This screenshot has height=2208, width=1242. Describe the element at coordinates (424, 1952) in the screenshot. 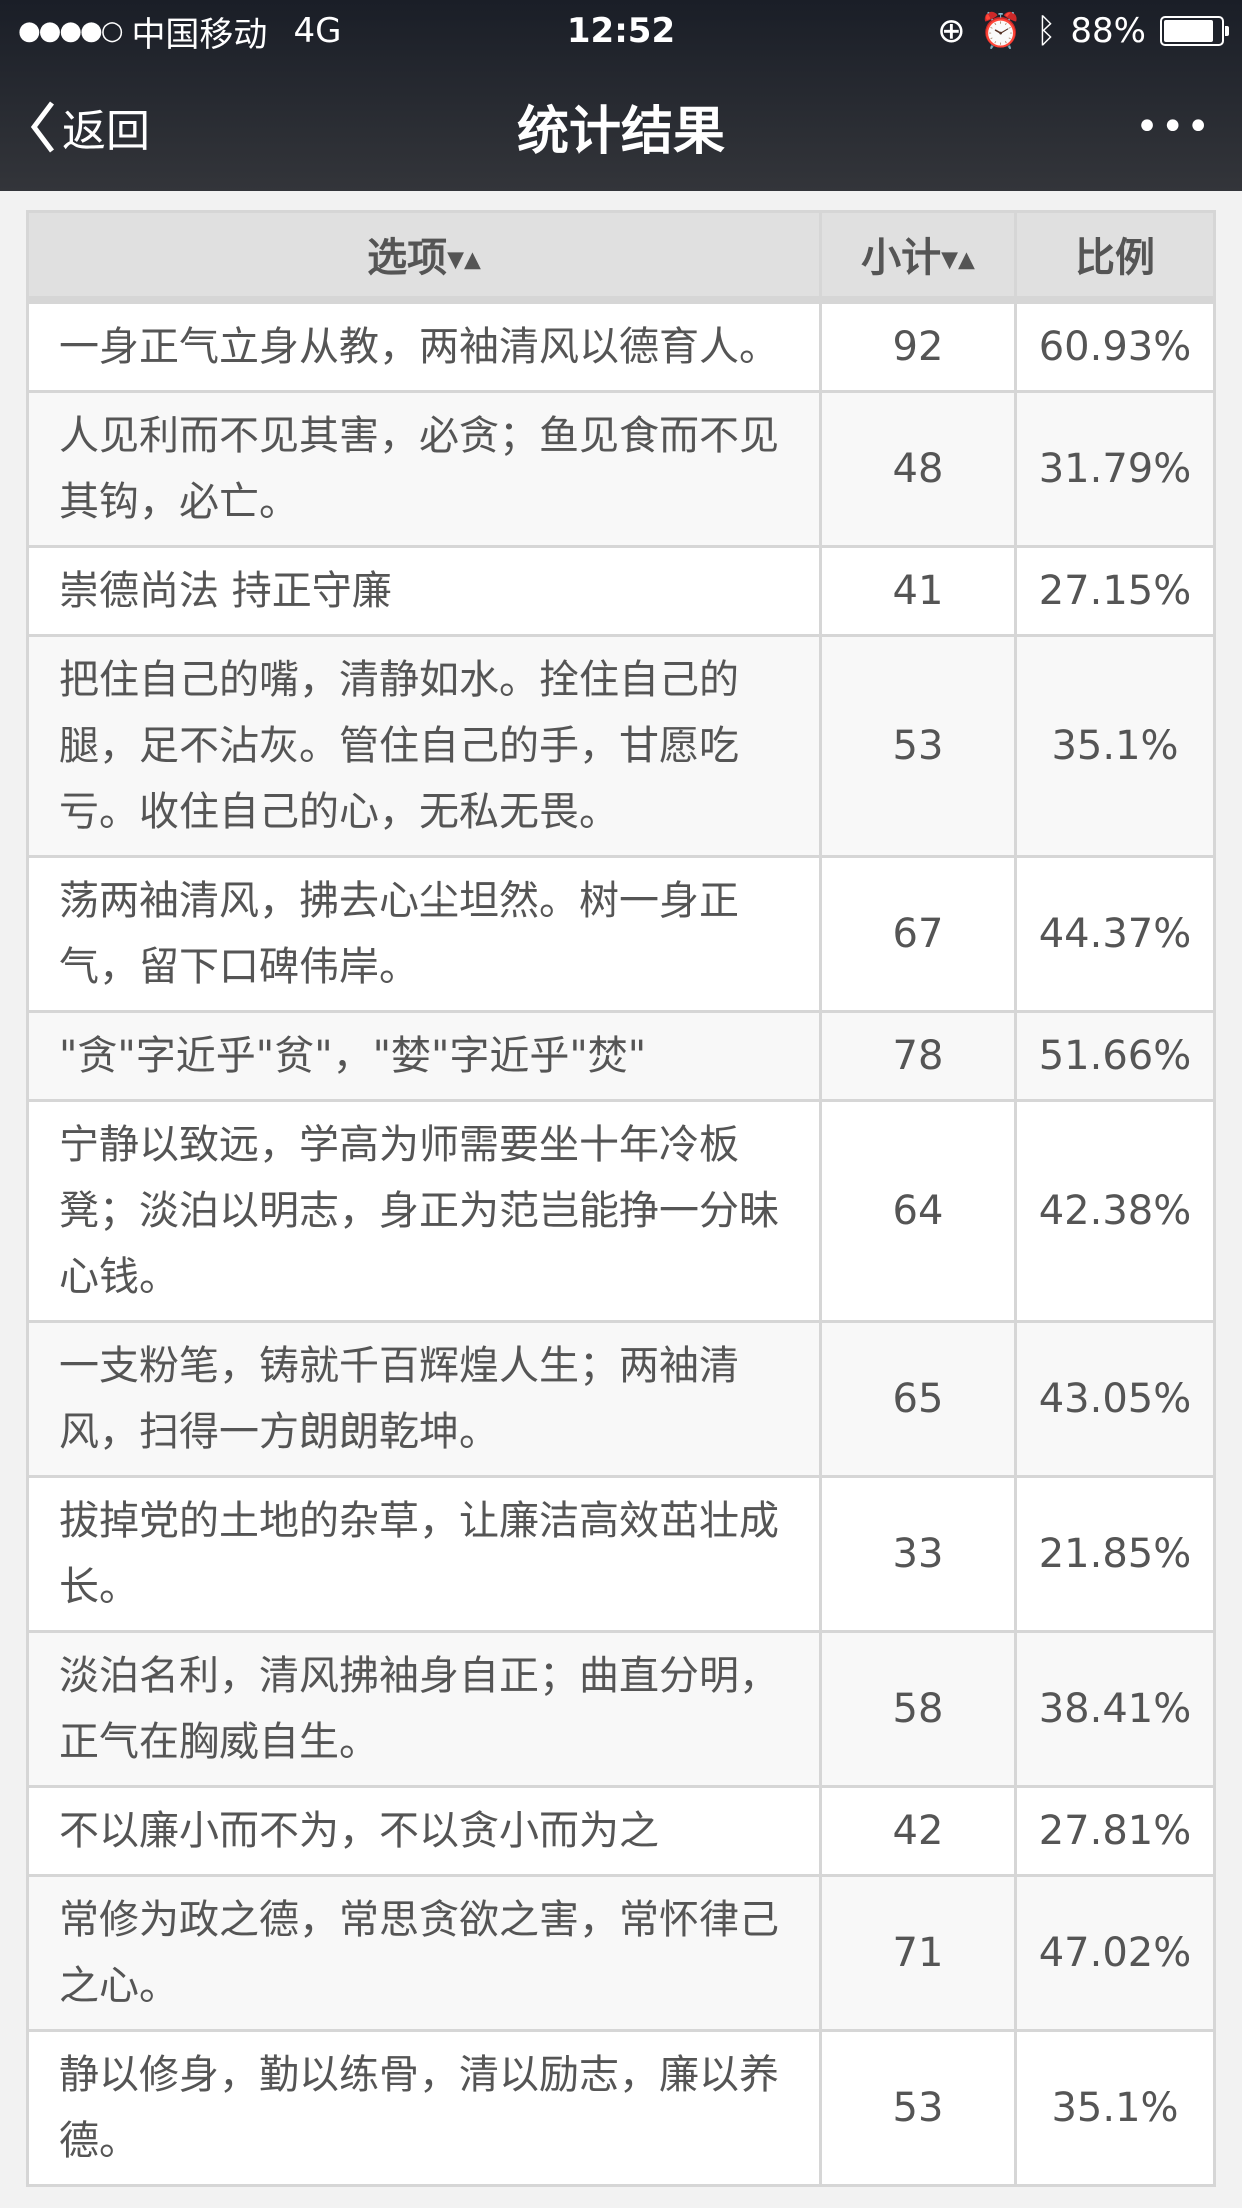

I see `option-cell: 常修为政之德，常思贪欲之害，常怀律己之心。` at that location.